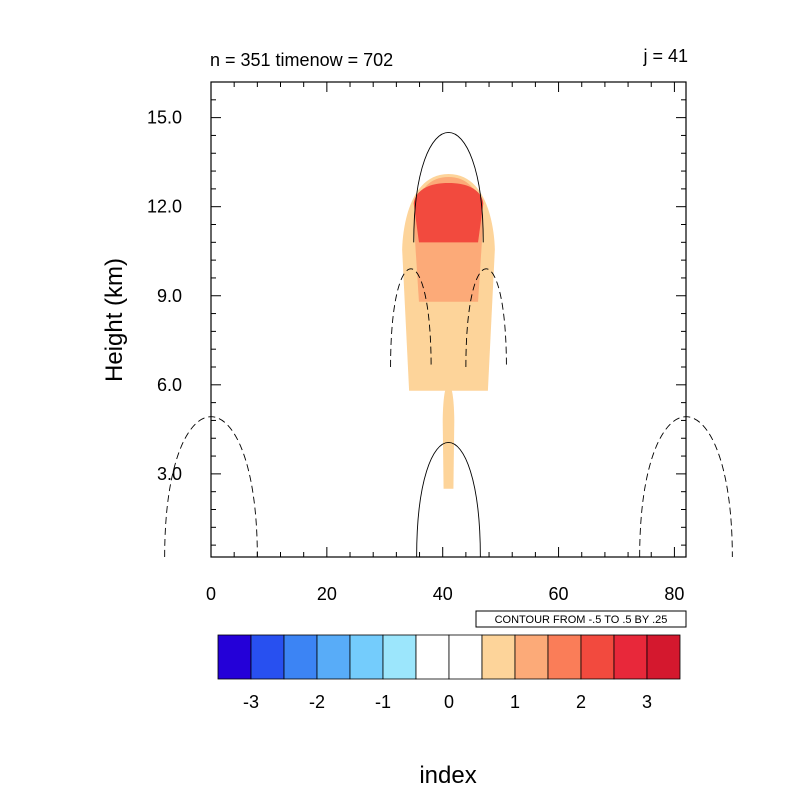 This screenshot has height=800, width=800. Describe the element at coordinates (169, 296) in the screenshot. I see `y-tick-label: 9.0` at that location.